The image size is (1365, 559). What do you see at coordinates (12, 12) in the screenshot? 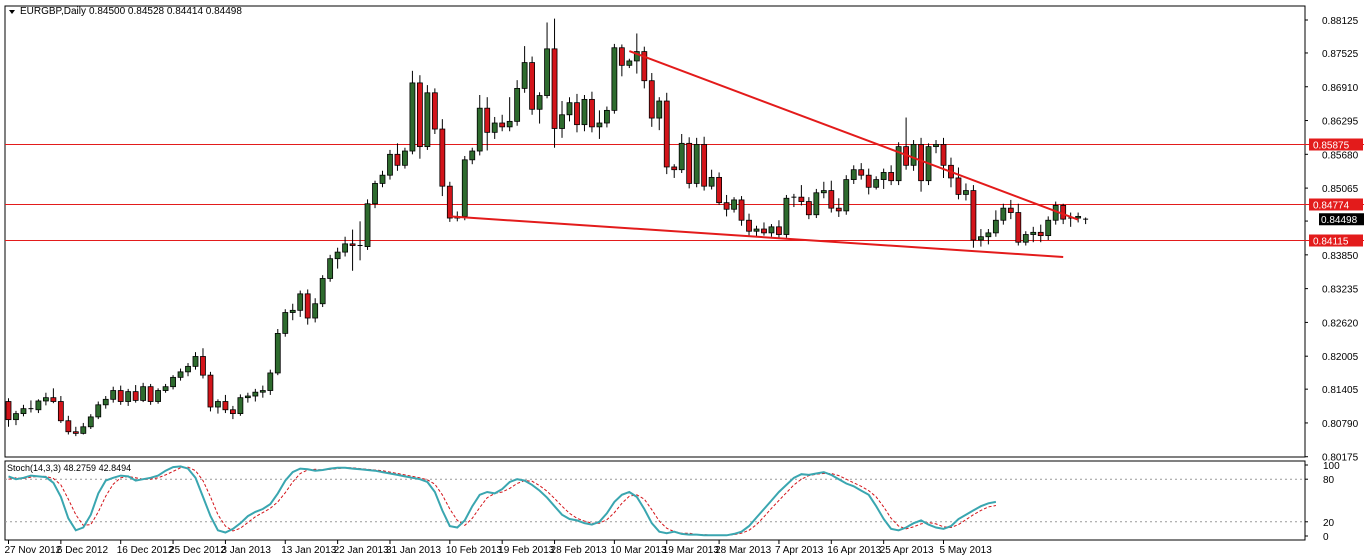
I see `triangle-down-icon` at bounding box center [12, 12].